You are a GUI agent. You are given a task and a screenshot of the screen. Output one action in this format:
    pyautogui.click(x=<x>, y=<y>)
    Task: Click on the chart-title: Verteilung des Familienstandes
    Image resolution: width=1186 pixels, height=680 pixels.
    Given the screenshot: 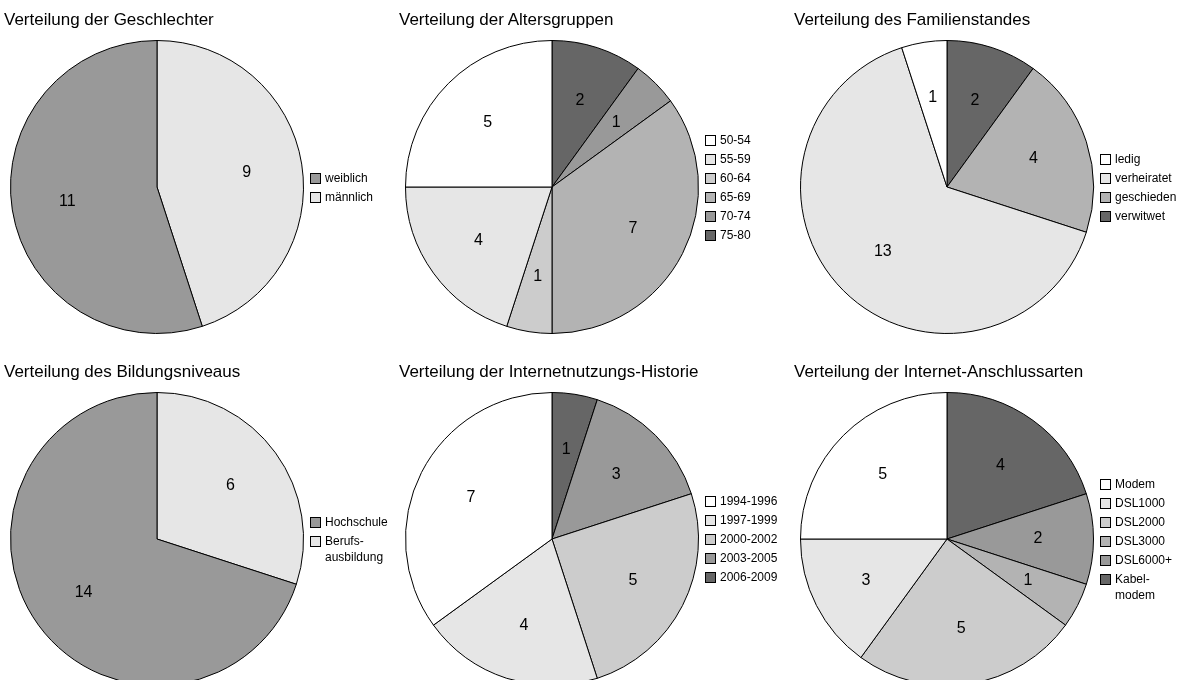 What is the action you would take?
    pyautogui.click(x=912, y=20)
    